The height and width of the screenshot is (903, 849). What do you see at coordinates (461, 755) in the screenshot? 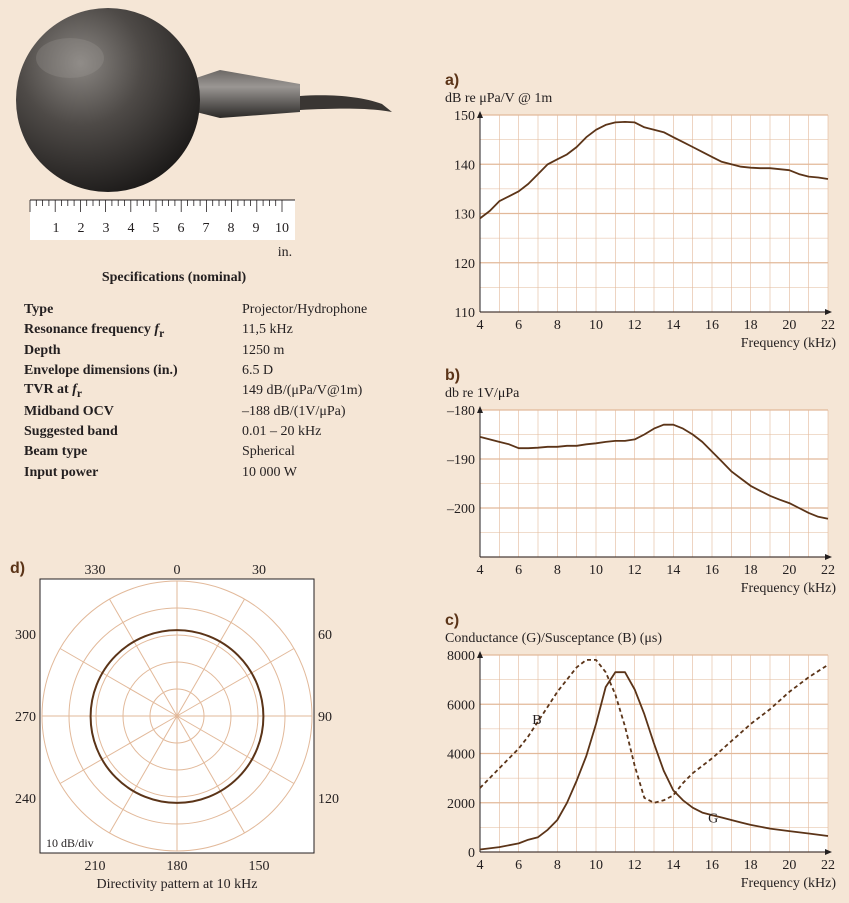
I see `y-tick-label: 4000` at bounding box center [461, 755].